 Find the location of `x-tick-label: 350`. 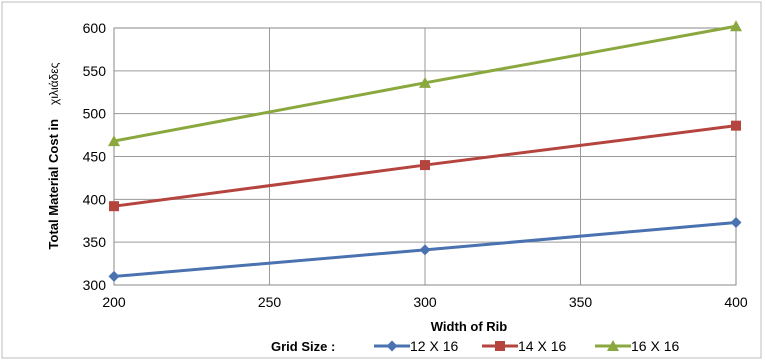

x-tick-label: 350 is located at coordinates (581, 302).